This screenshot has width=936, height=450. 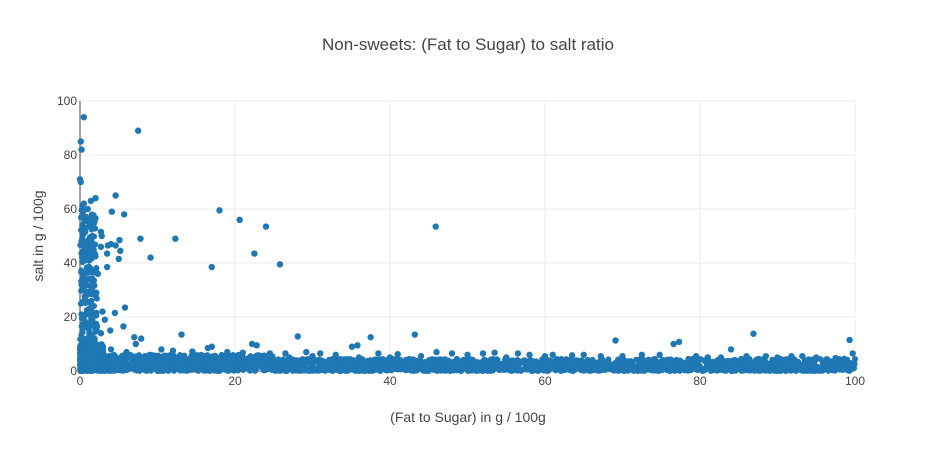 I want to click on x-tick-label: 20, so click(x=235, y=381).